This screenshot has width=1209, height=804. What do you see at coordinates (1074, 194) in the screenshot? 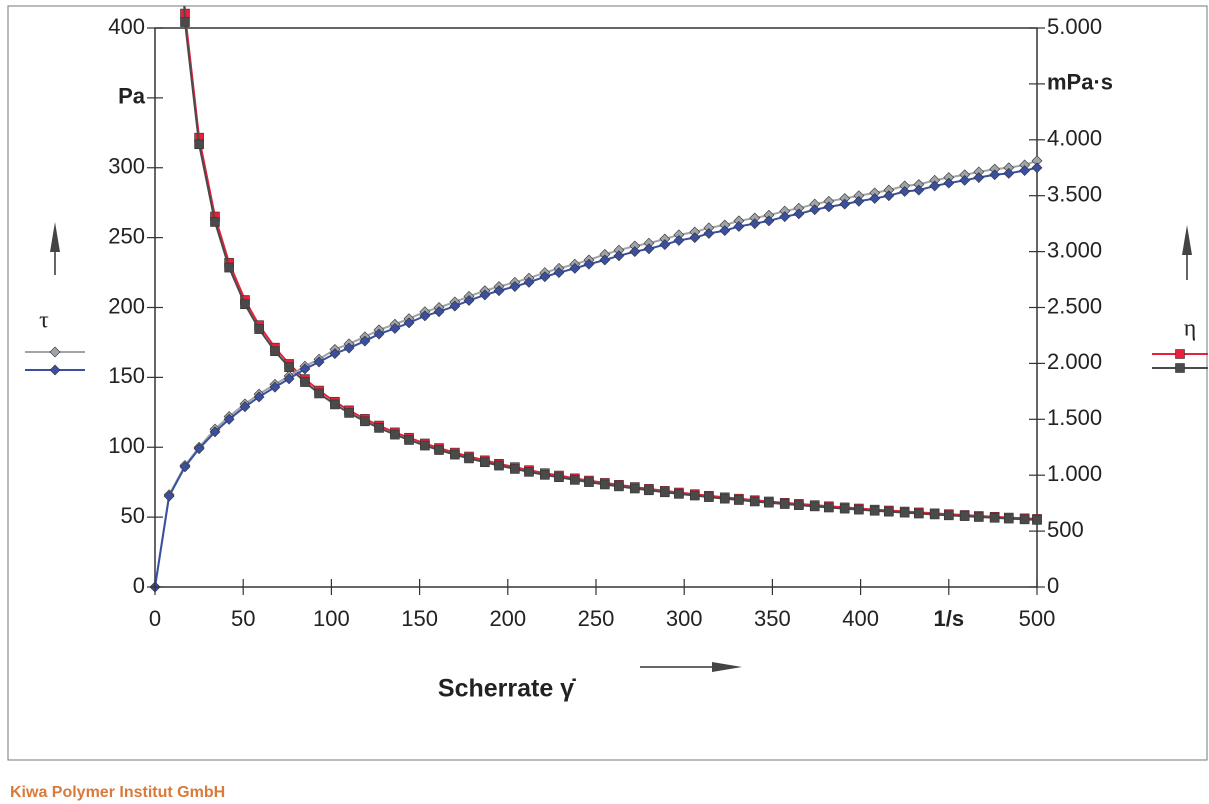
I see `y2-tick-label: 3.500` at bounding box center [1074, 194].